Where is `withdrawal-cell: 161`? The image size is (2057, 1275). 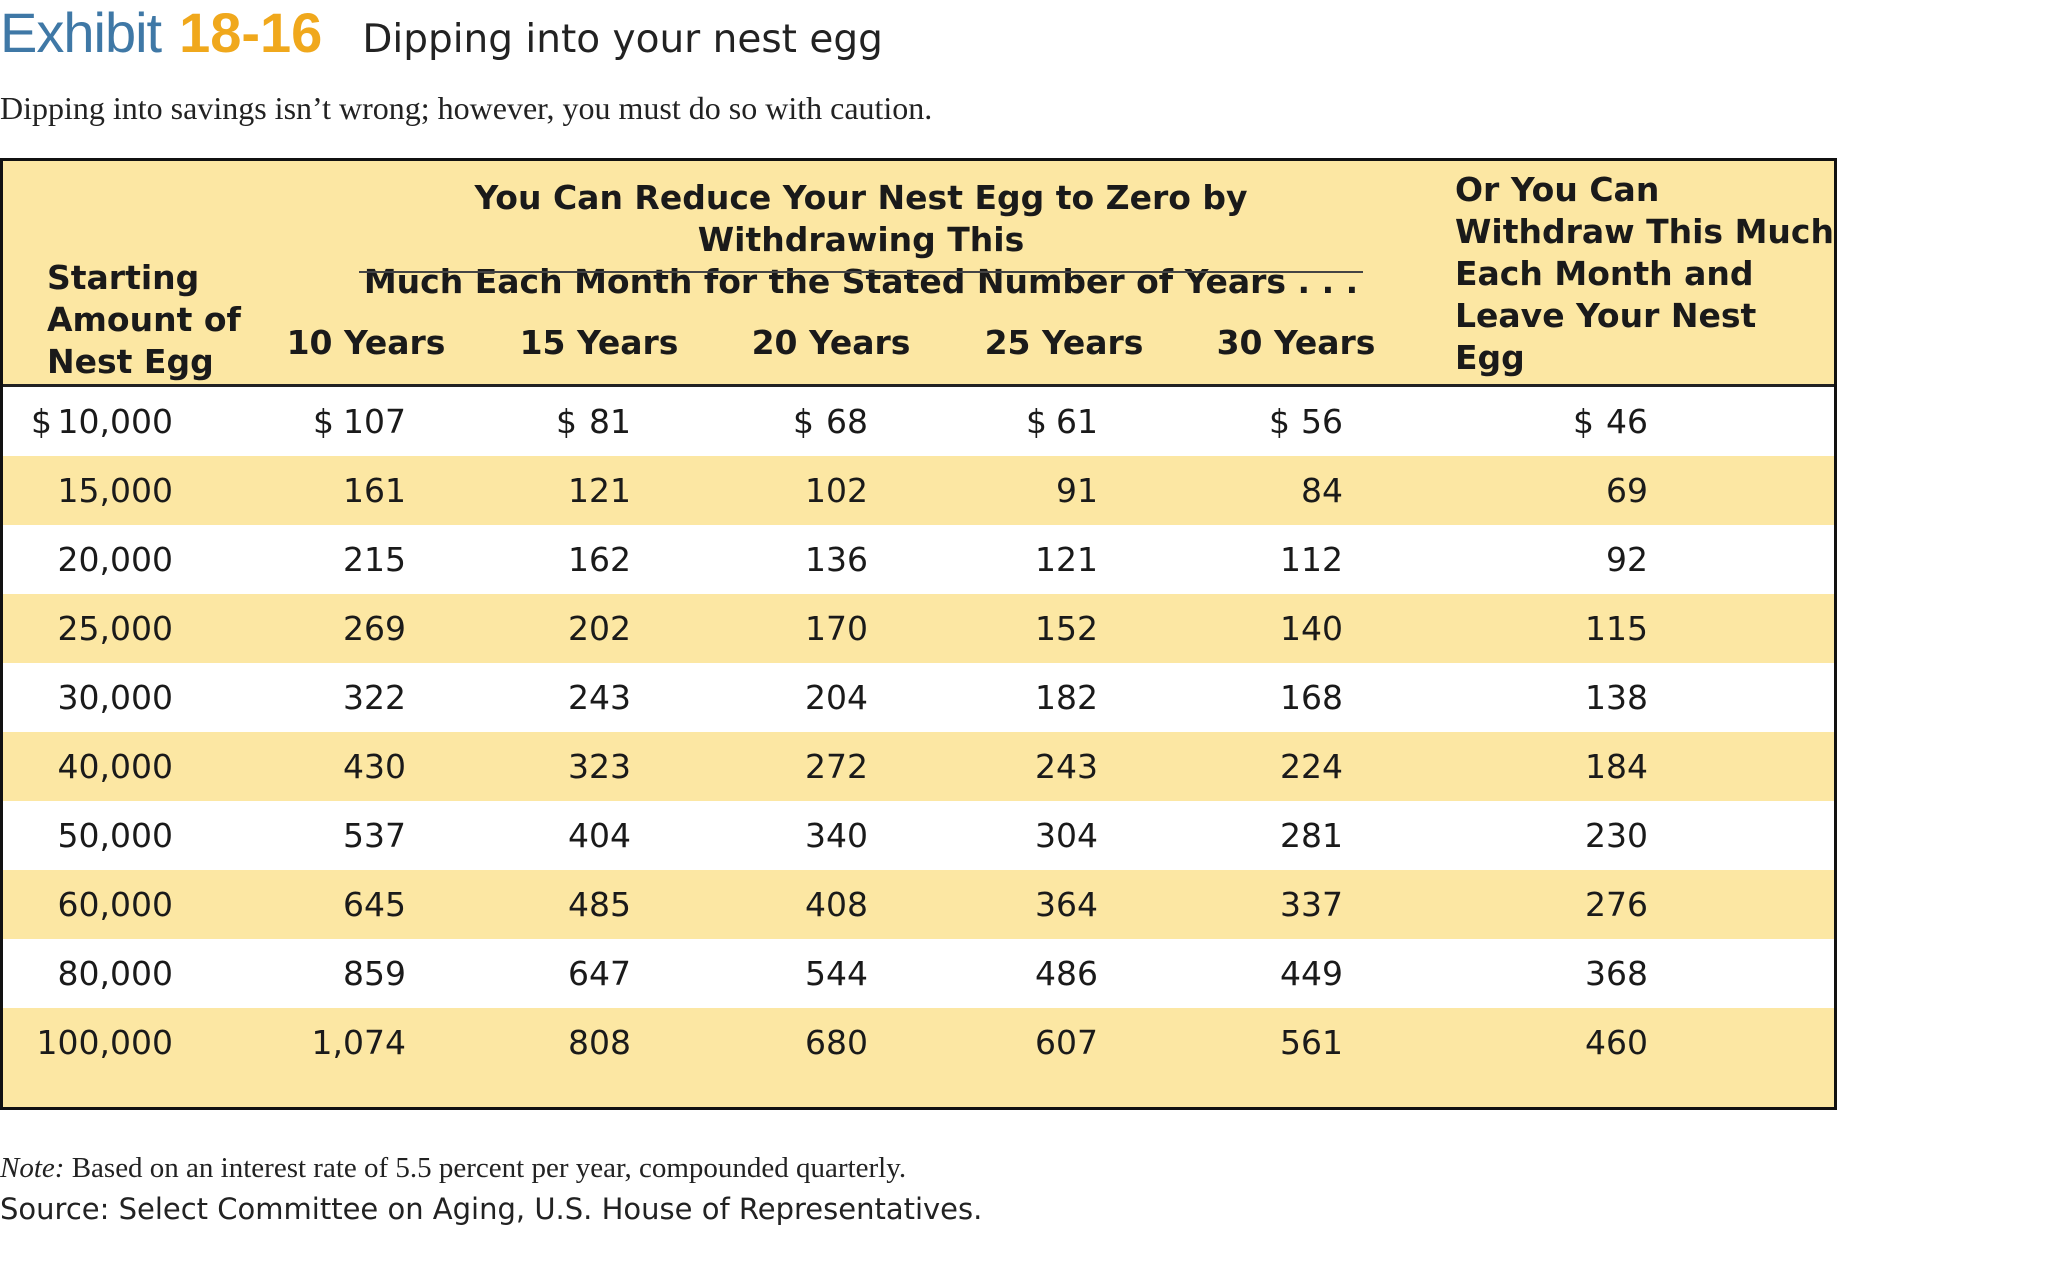
withdrawal-cell: 161 is located at coordinates (374, 490).